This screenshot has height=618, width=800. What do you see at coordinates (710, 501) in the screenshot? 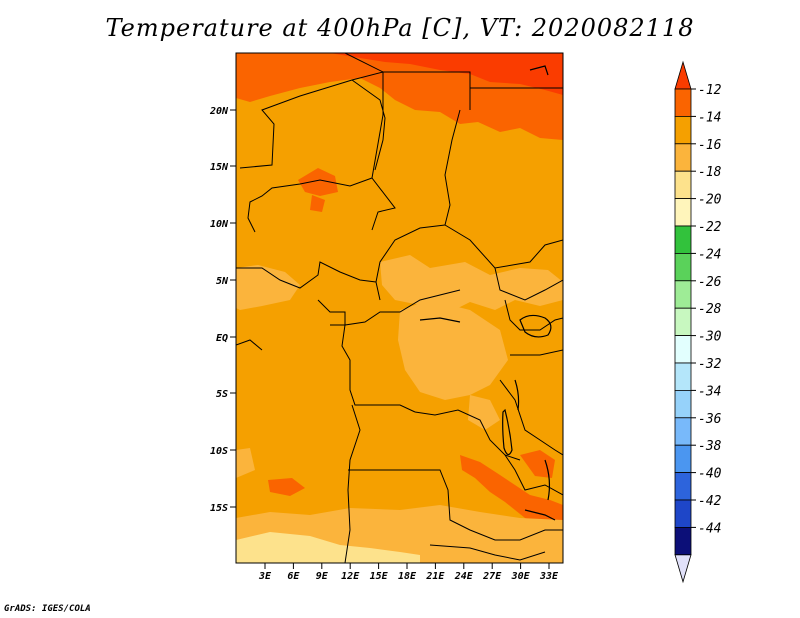
I see `colorbar-label: -42` at bounding box center [710, 501].